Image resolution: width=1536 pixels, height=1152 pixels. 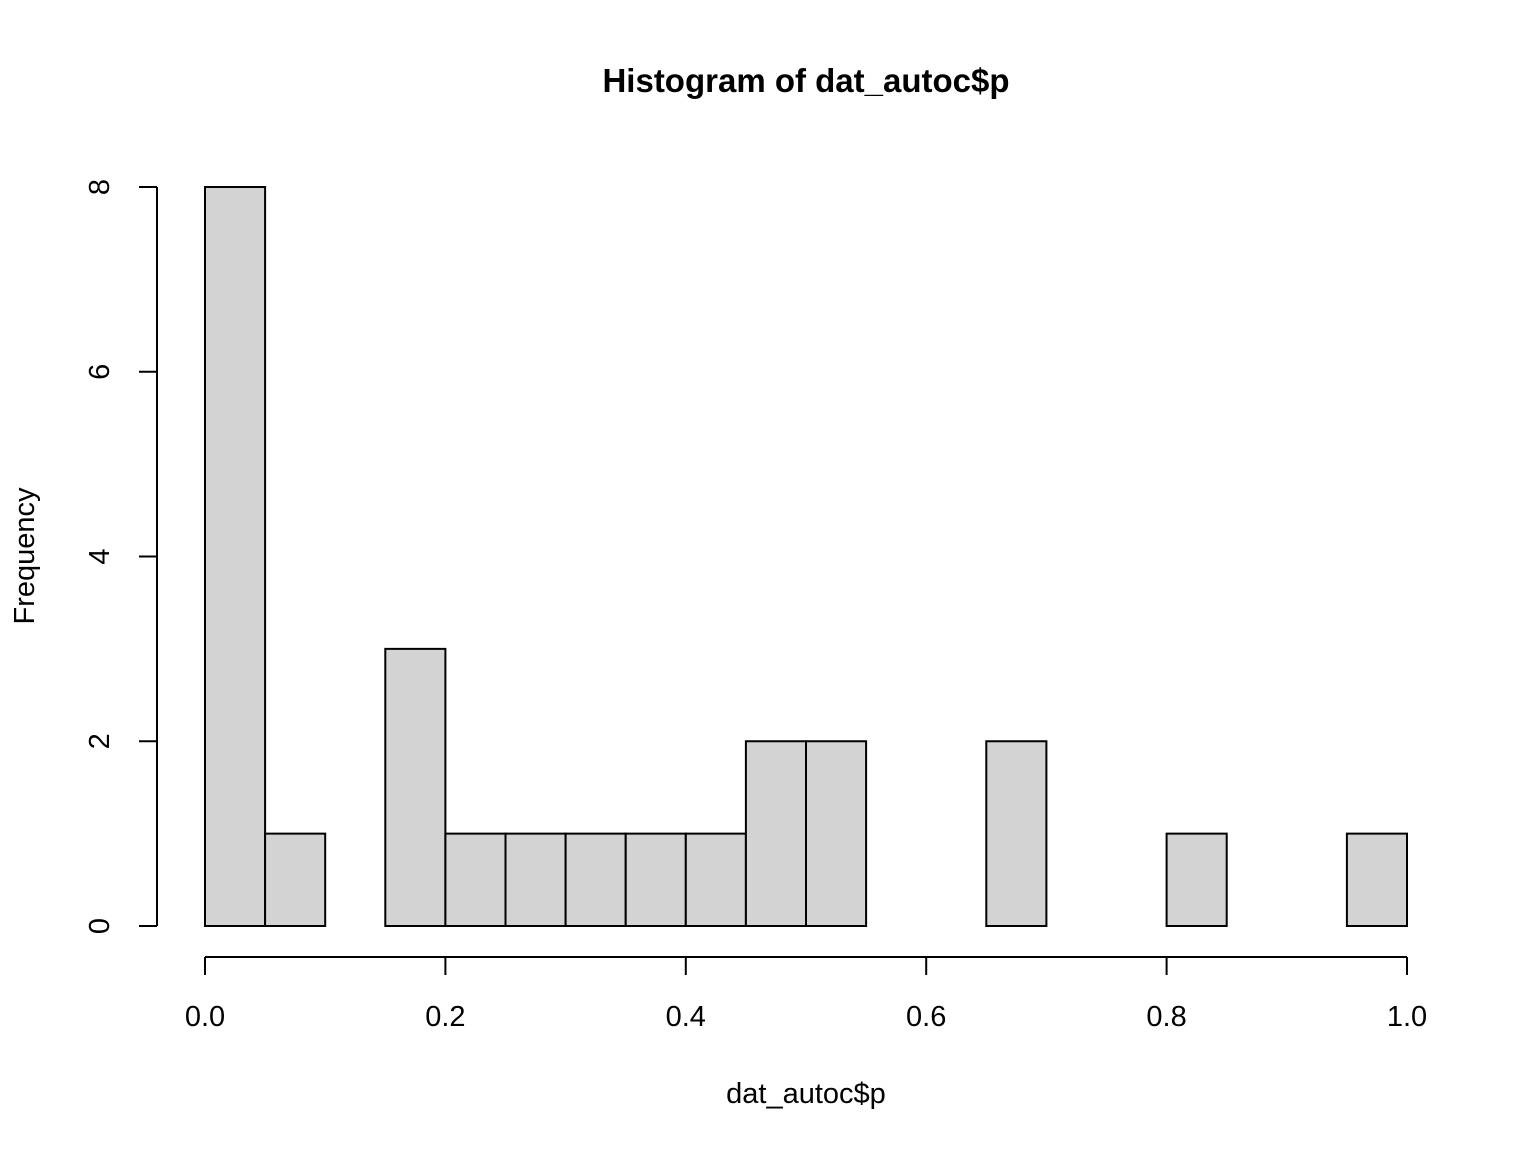 I want to click on x-axis: 0.0 0.2 0.4 0.6 0.8 1.0, so click(x=806, y=994).